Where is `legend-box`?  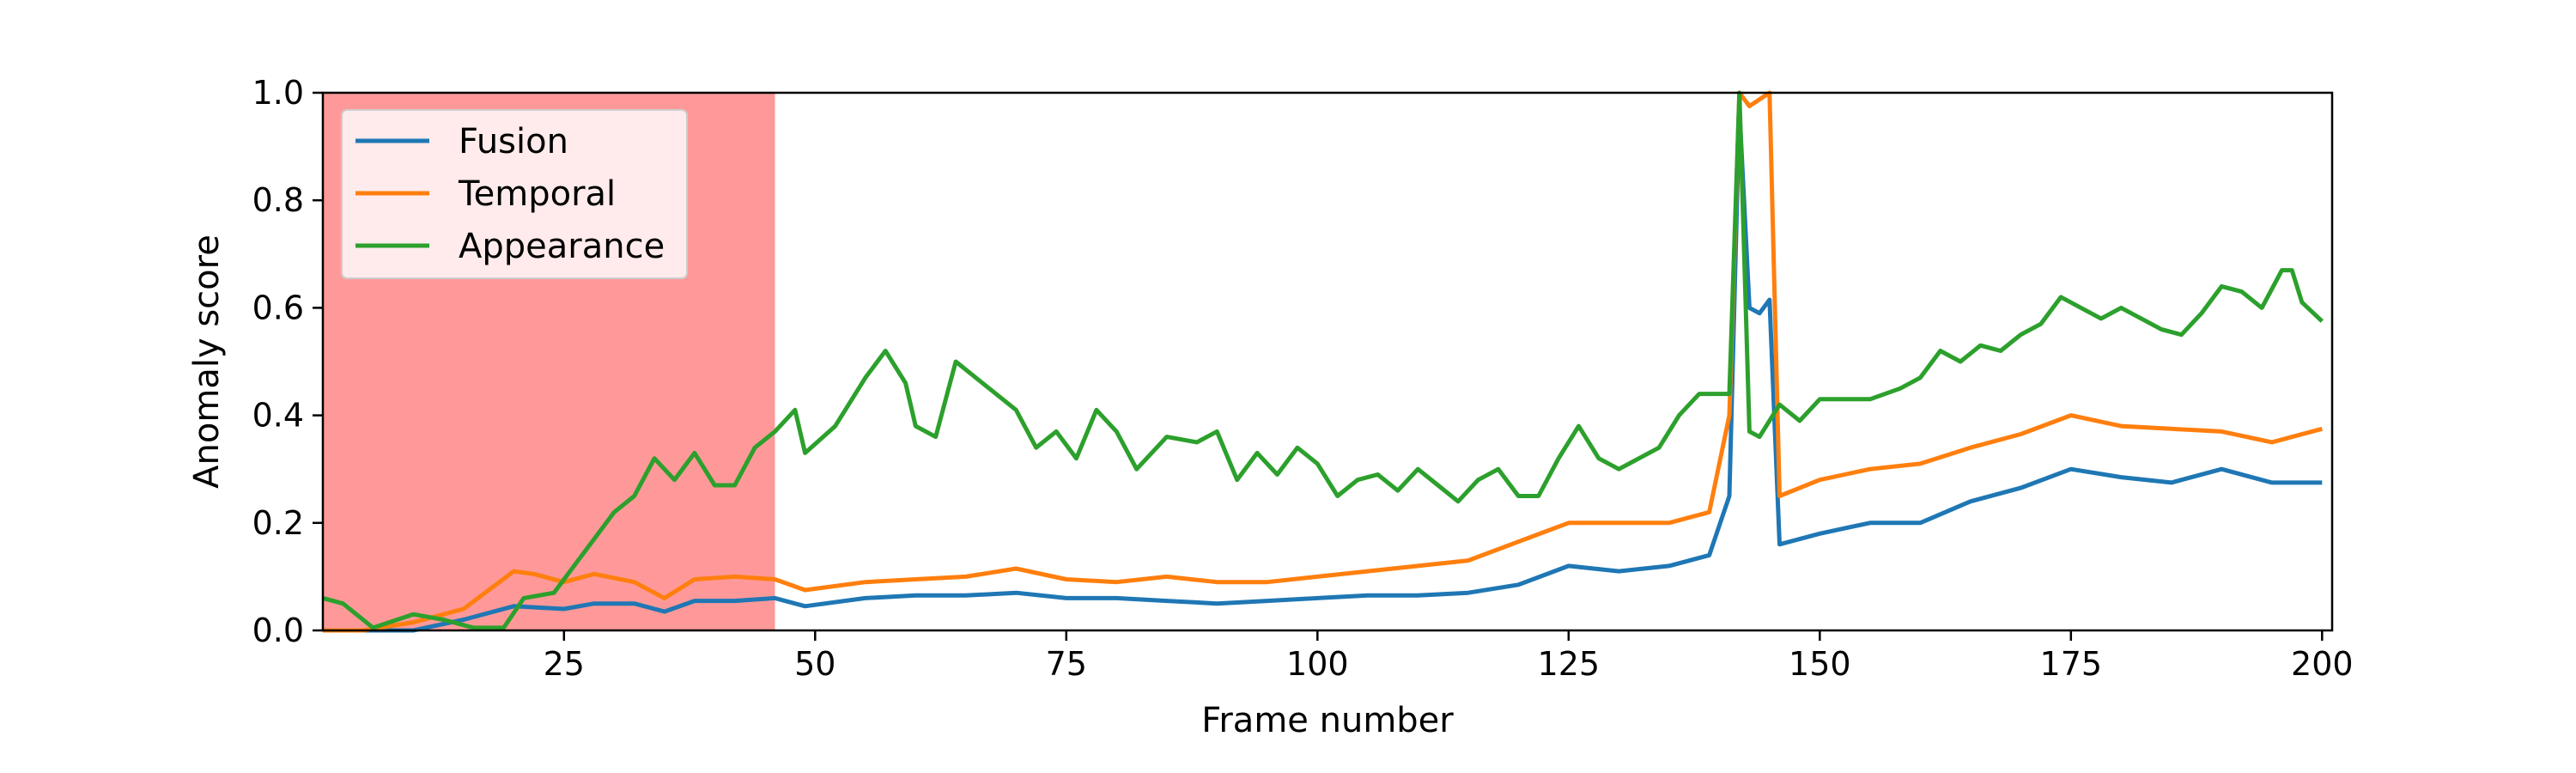
legend-box is located at coordinates (514, 194).